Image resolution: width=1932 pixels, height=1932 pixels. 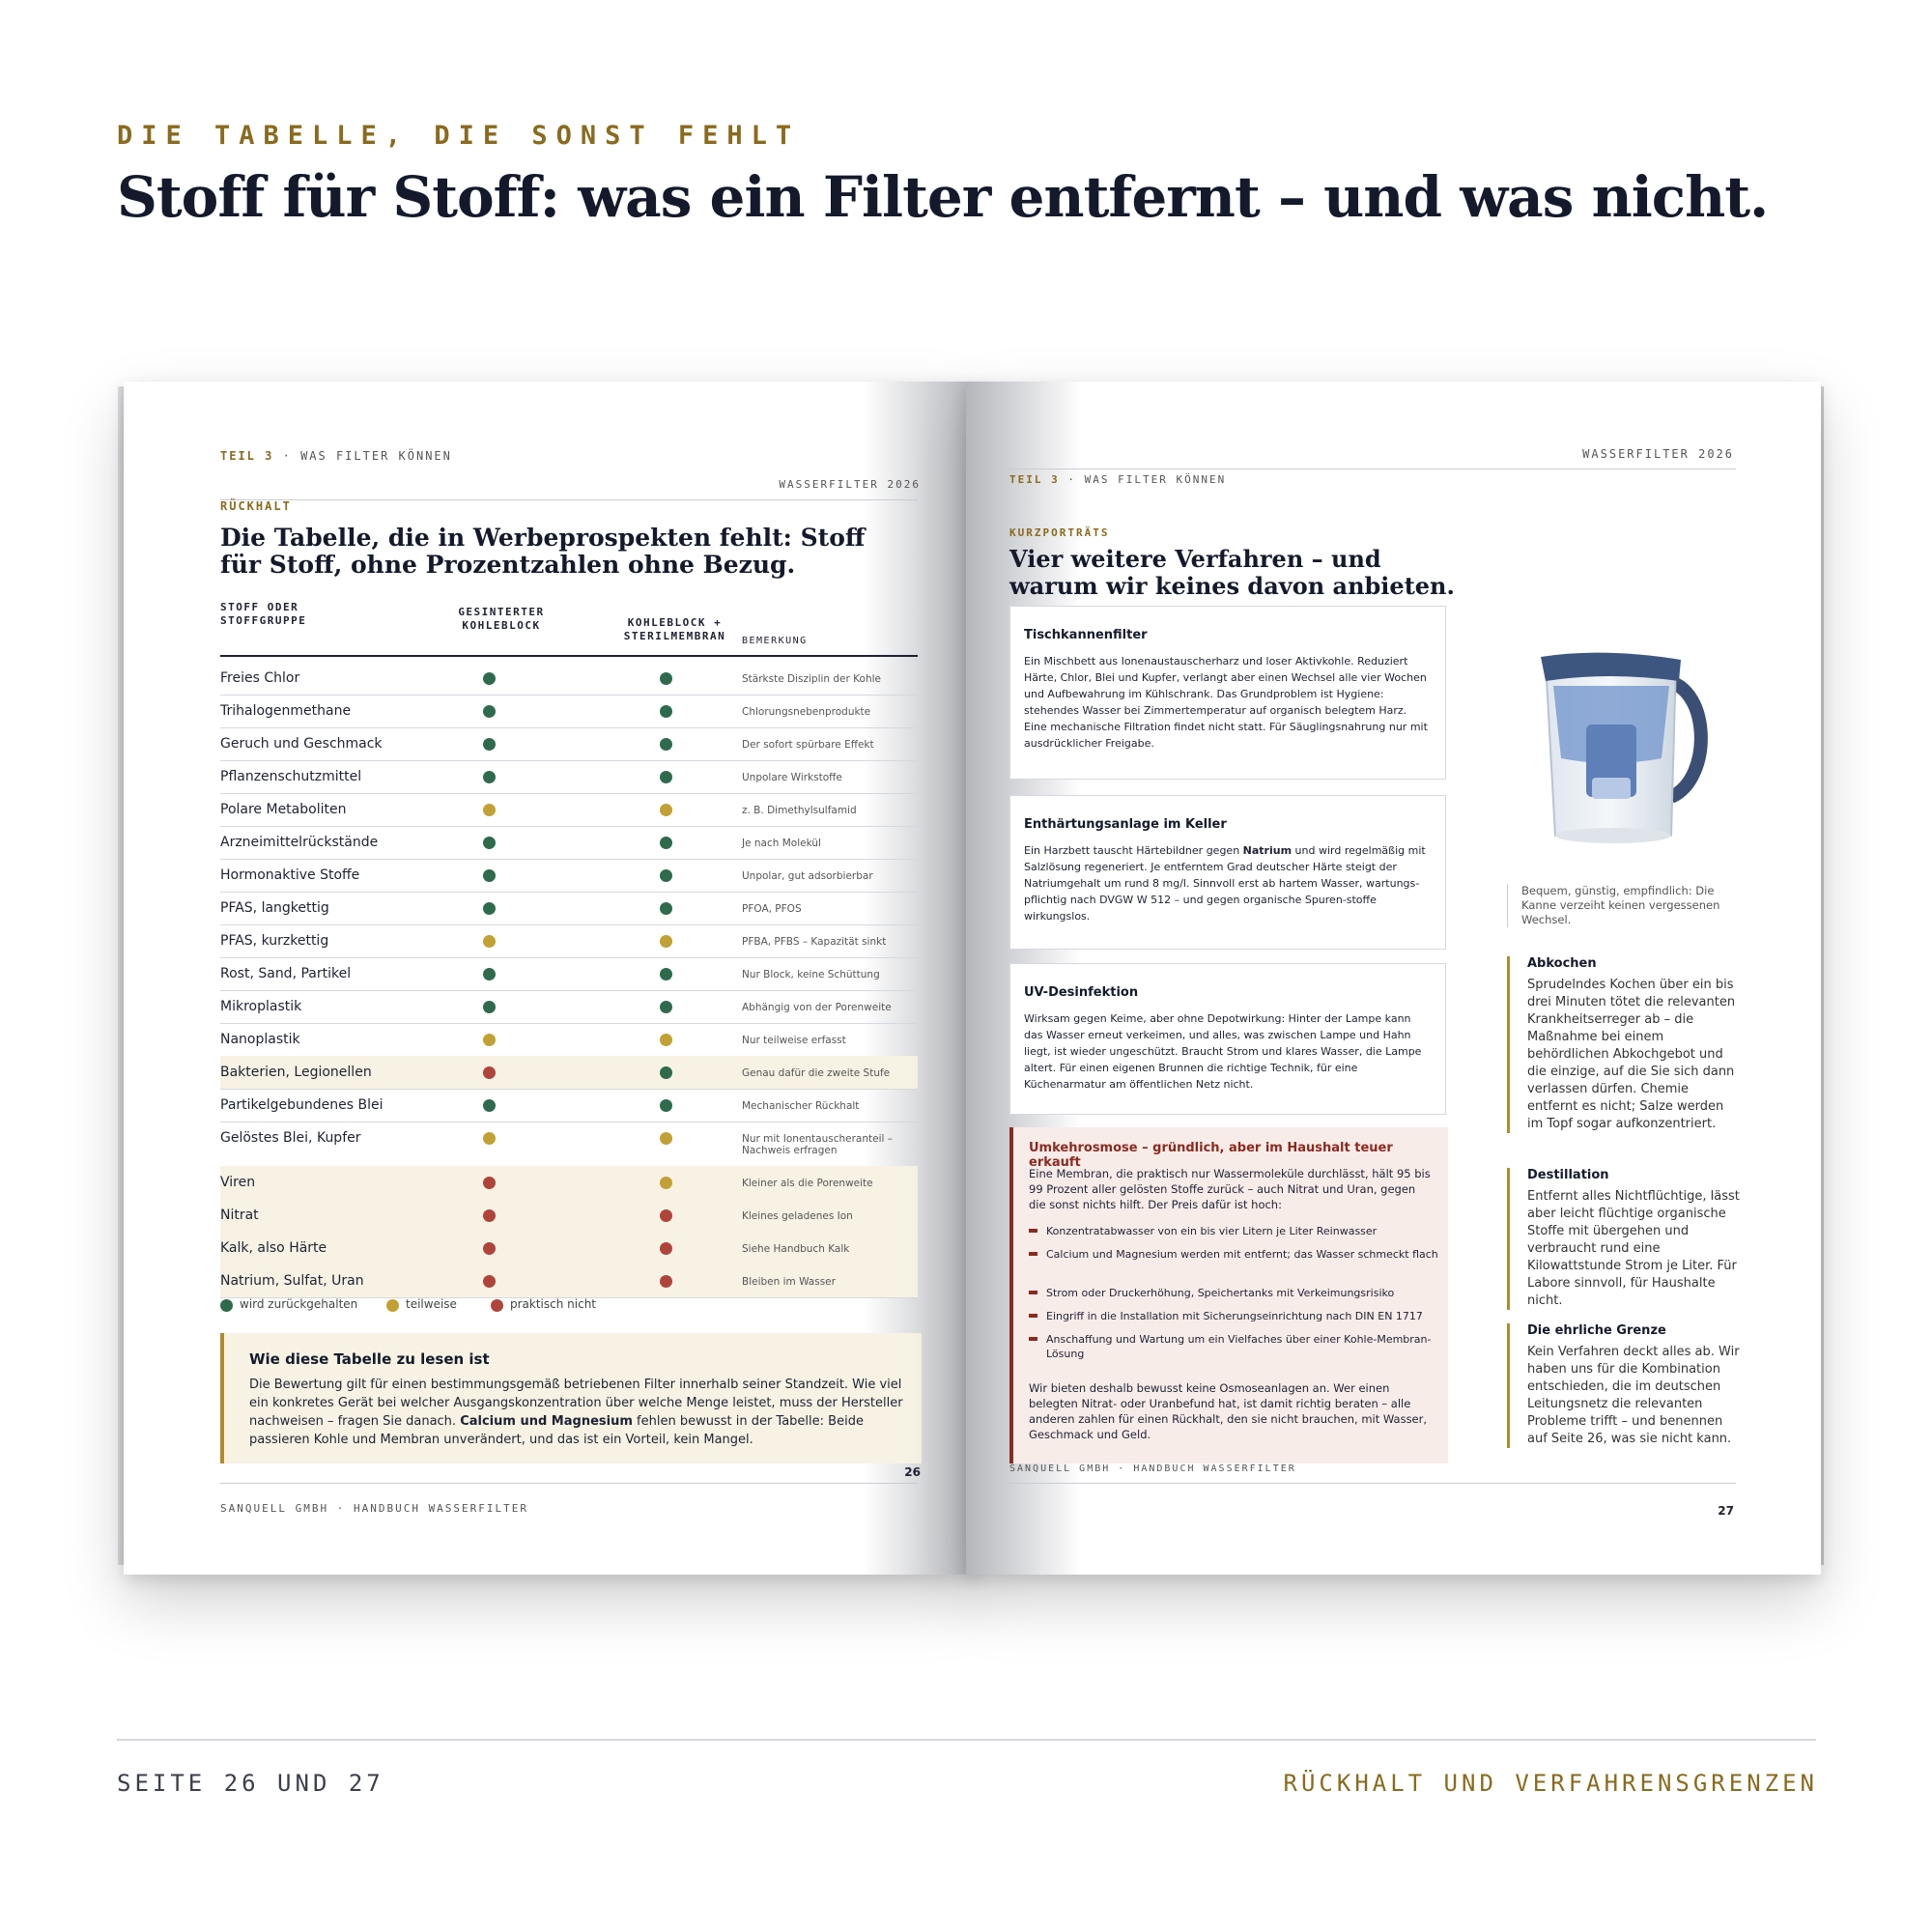 I want to click on table-row: Mikroplastik Abhängig von der Porenweite, so click(x=569, y=1007).